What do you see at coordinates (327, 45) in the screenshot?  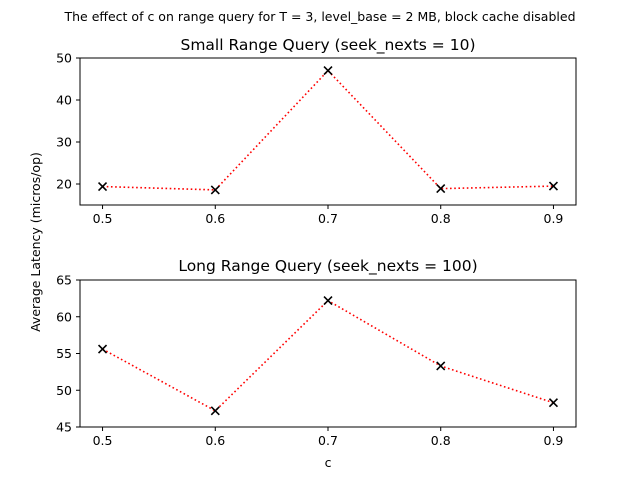 I see `panel-title: Small Range Query (seek_nexts = 10)` at bounding box center [327, 45].